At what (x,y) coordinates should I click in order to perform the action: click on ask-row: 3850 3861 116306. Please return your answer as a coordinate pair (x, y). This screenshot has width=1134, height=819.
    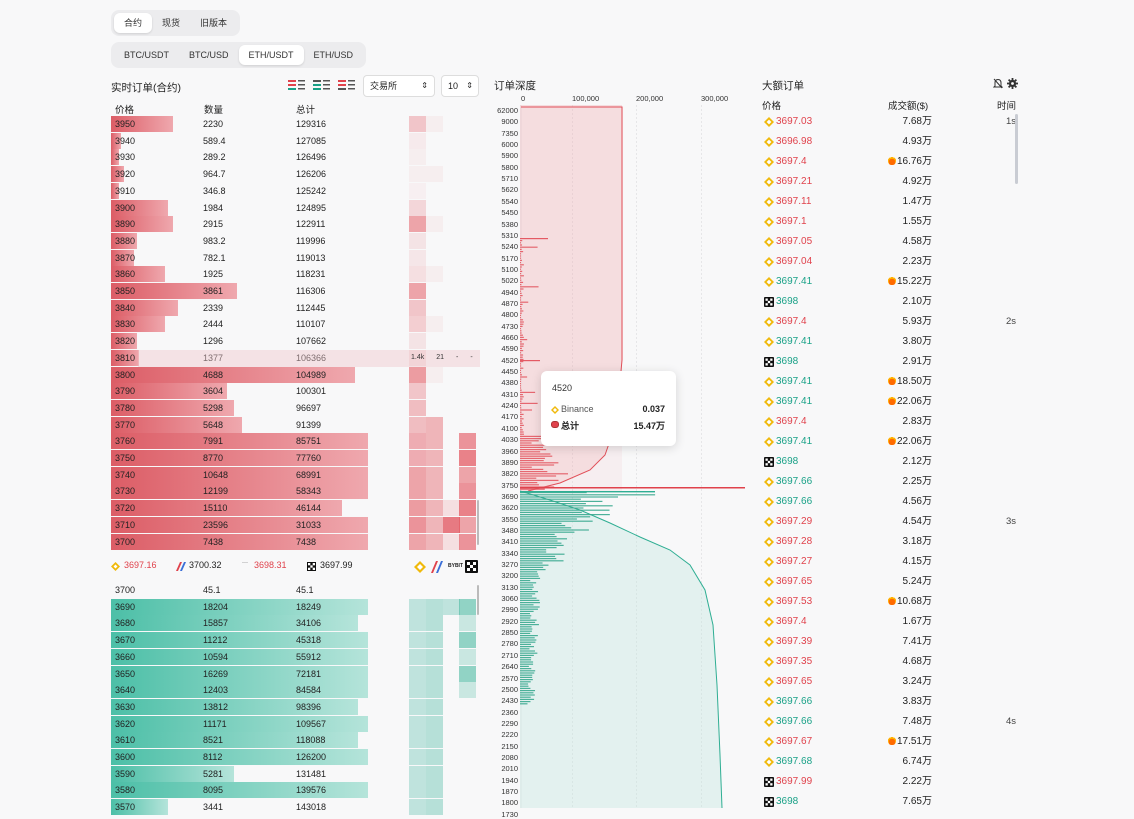
    Looking at the image, I should click on (239, 291).